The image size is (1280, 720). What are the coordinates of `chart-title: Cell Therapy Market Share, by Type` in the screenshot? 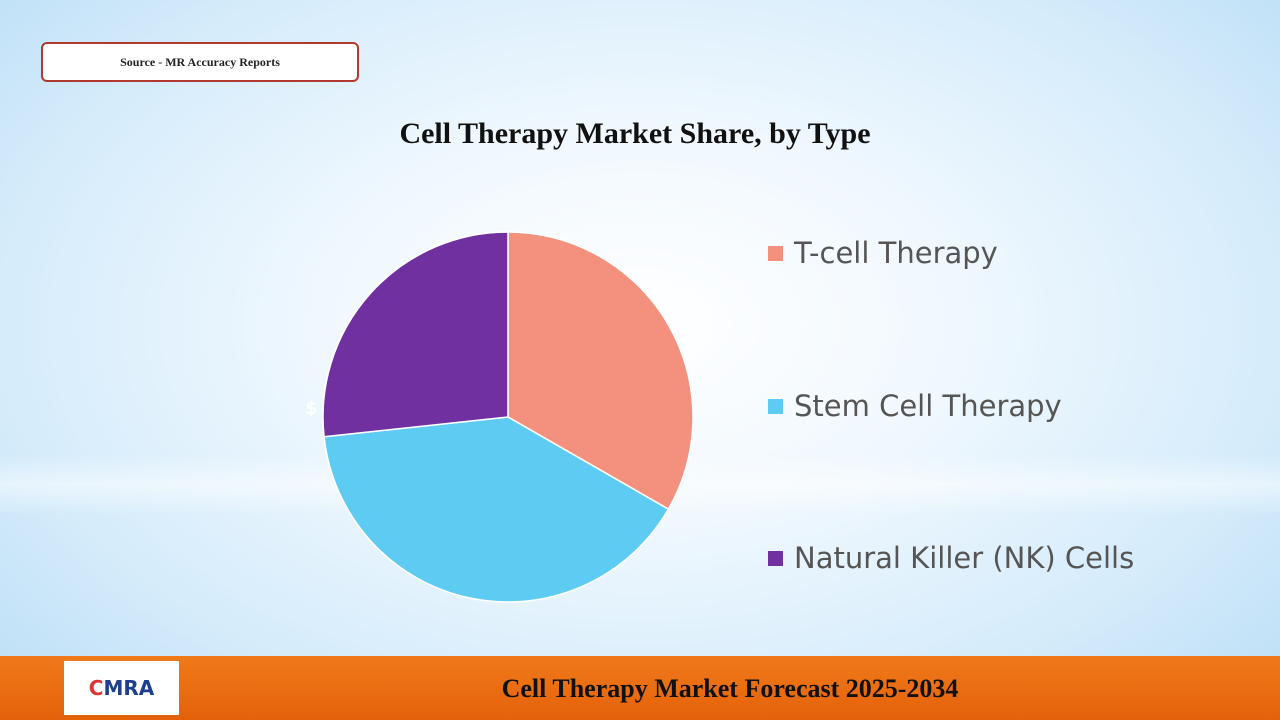 It's located at (635, 133).